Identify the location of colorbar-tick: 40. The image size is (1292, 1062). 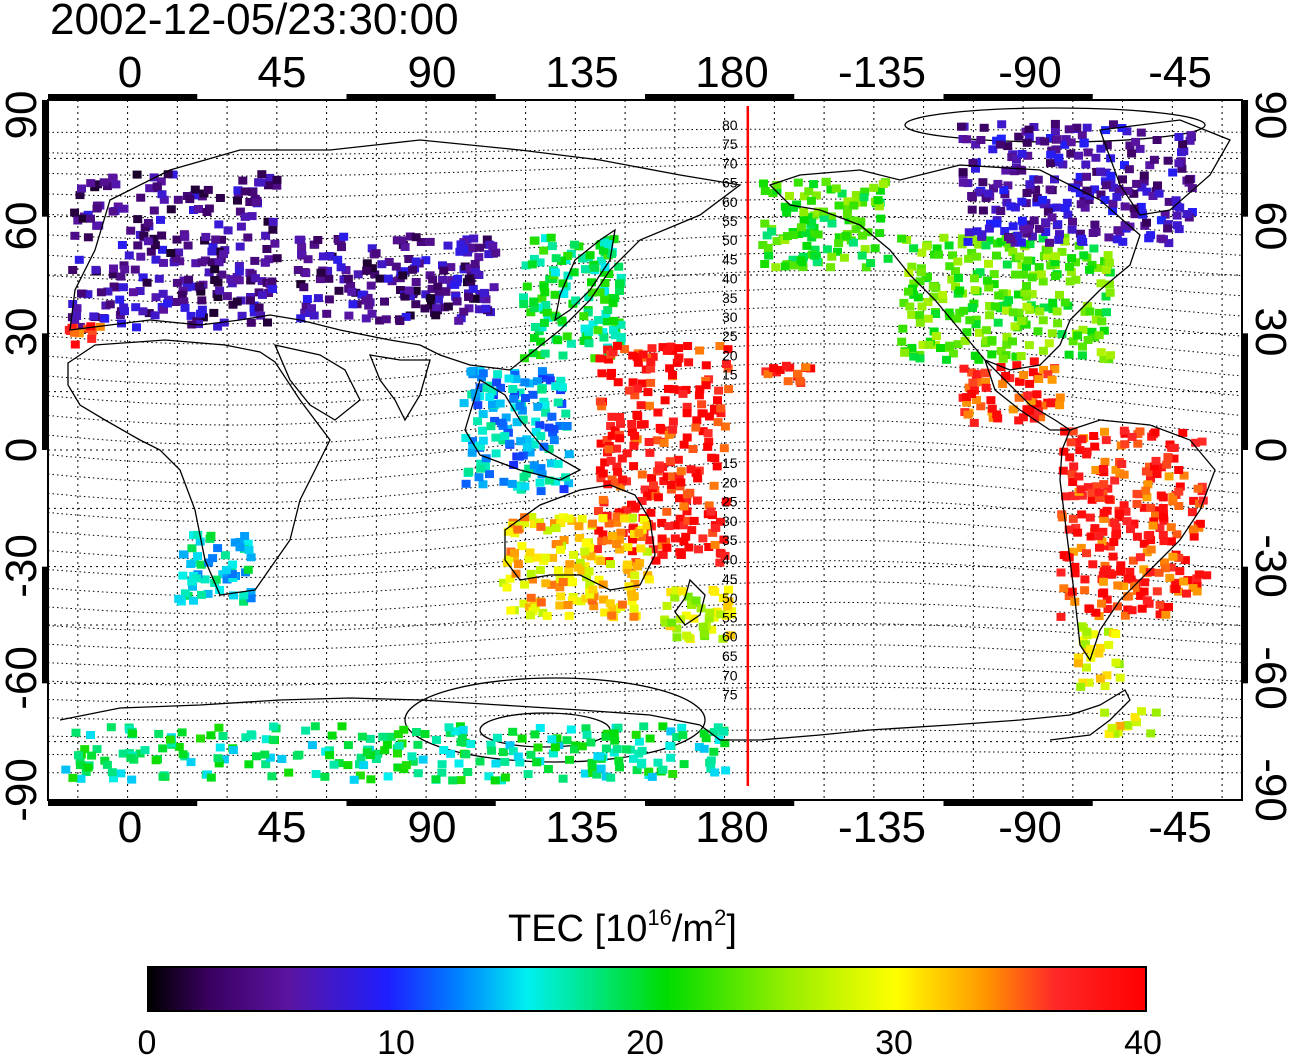
(1143, 1043).